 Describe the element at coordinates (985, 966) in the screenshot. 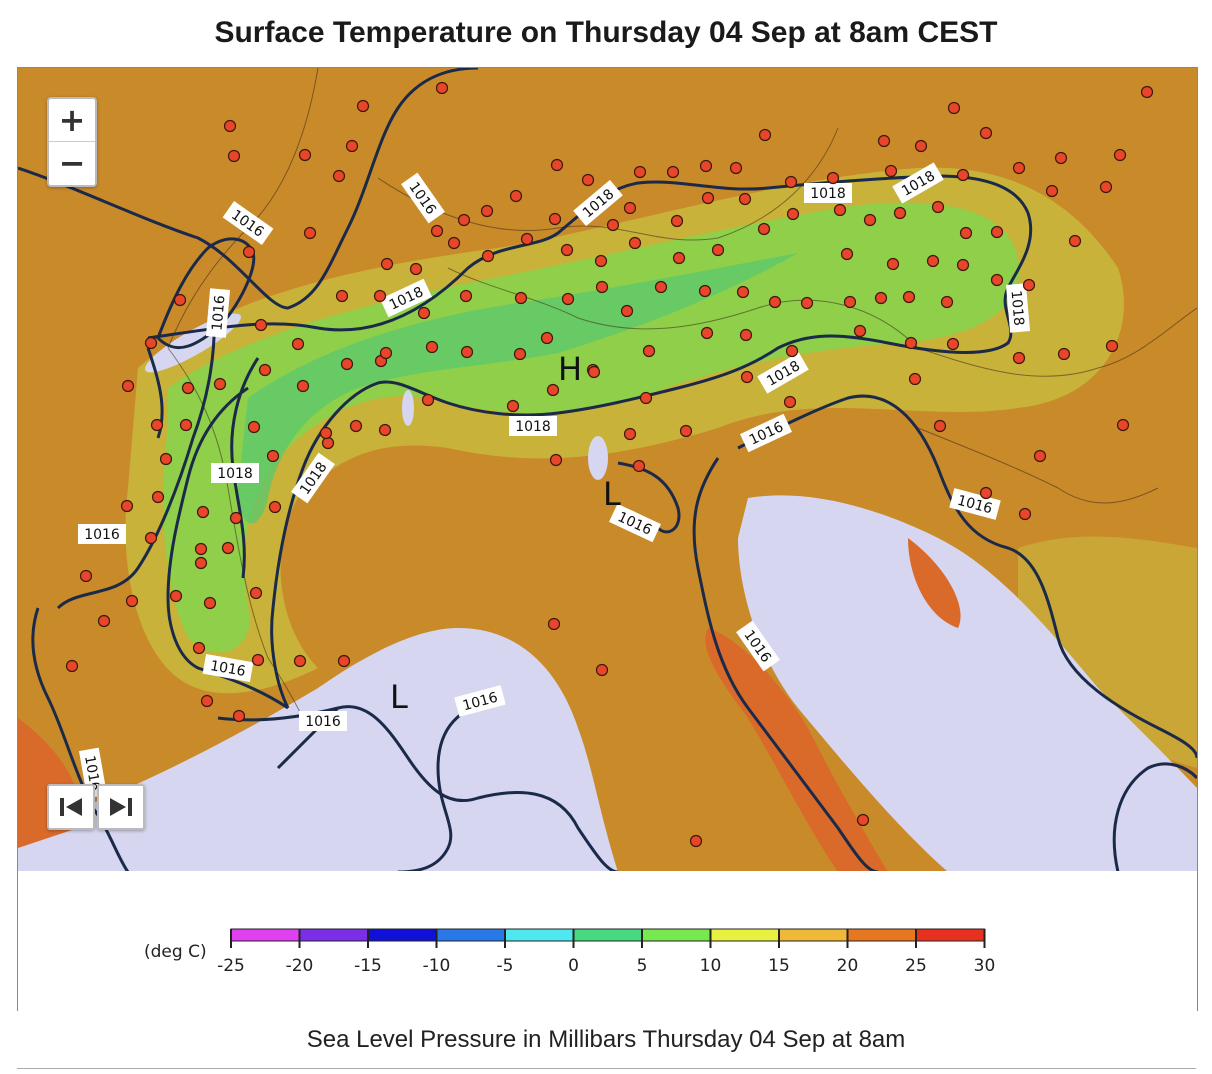

I see `legend-tick-label: 30` at that location.